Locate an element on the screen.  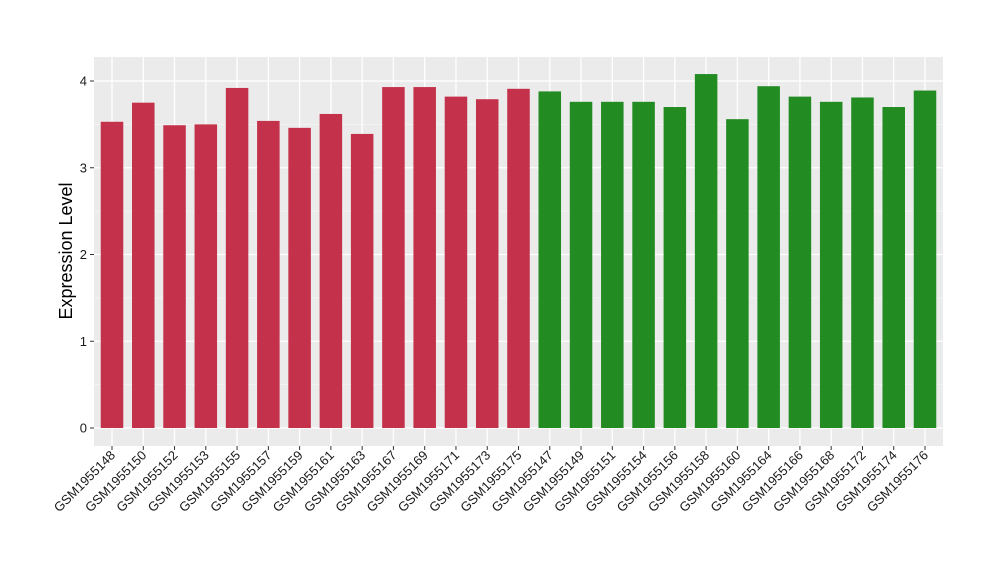
bar-GSM1955158 is located at coordinates (706, 251).